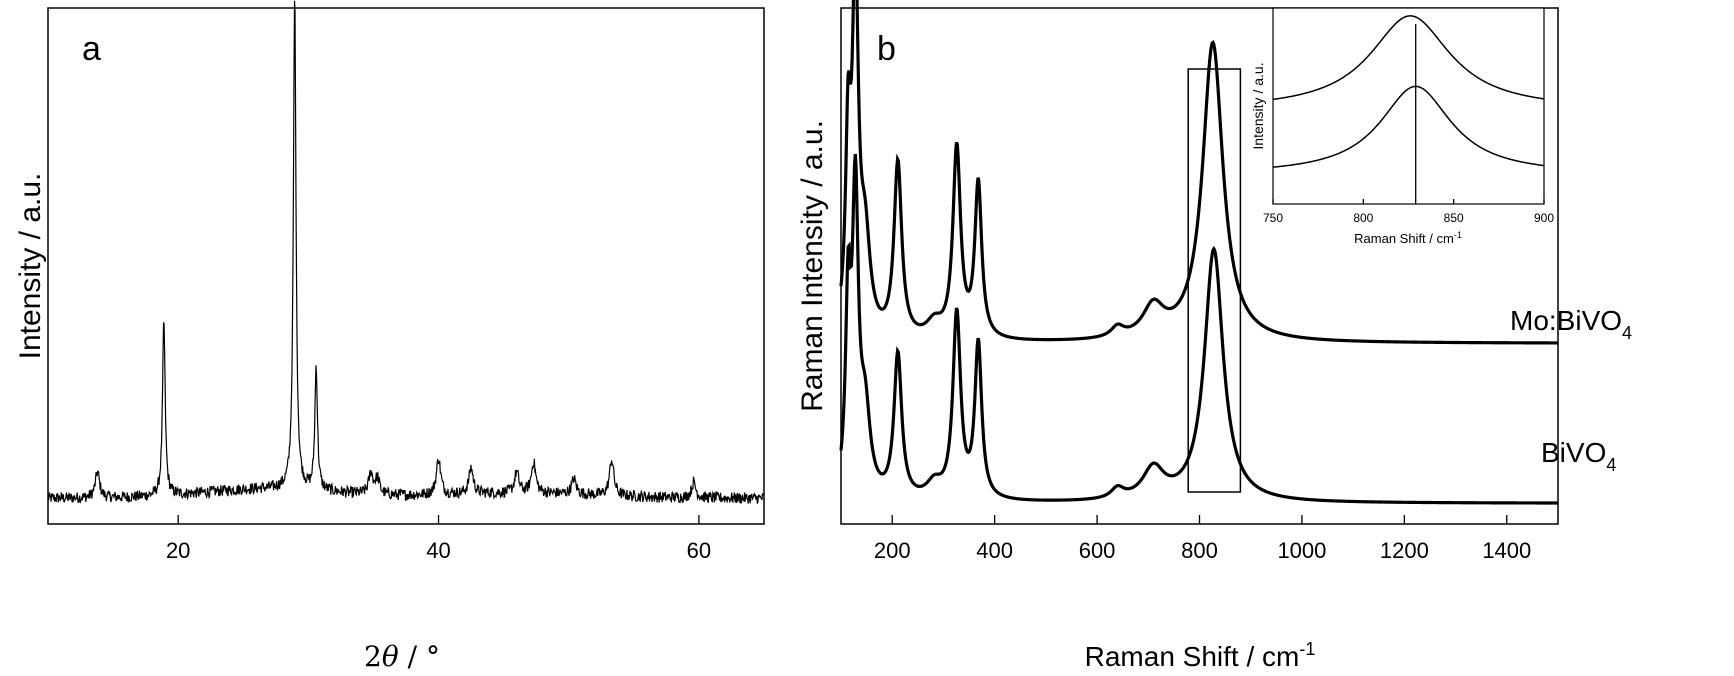 The width and height of the screenshot is (1734, 676). Describe the element at coordinates (1566, 320) in the screenshot. I see `series-label-mo-bivo4-text: Mo:BiVO` at that location.